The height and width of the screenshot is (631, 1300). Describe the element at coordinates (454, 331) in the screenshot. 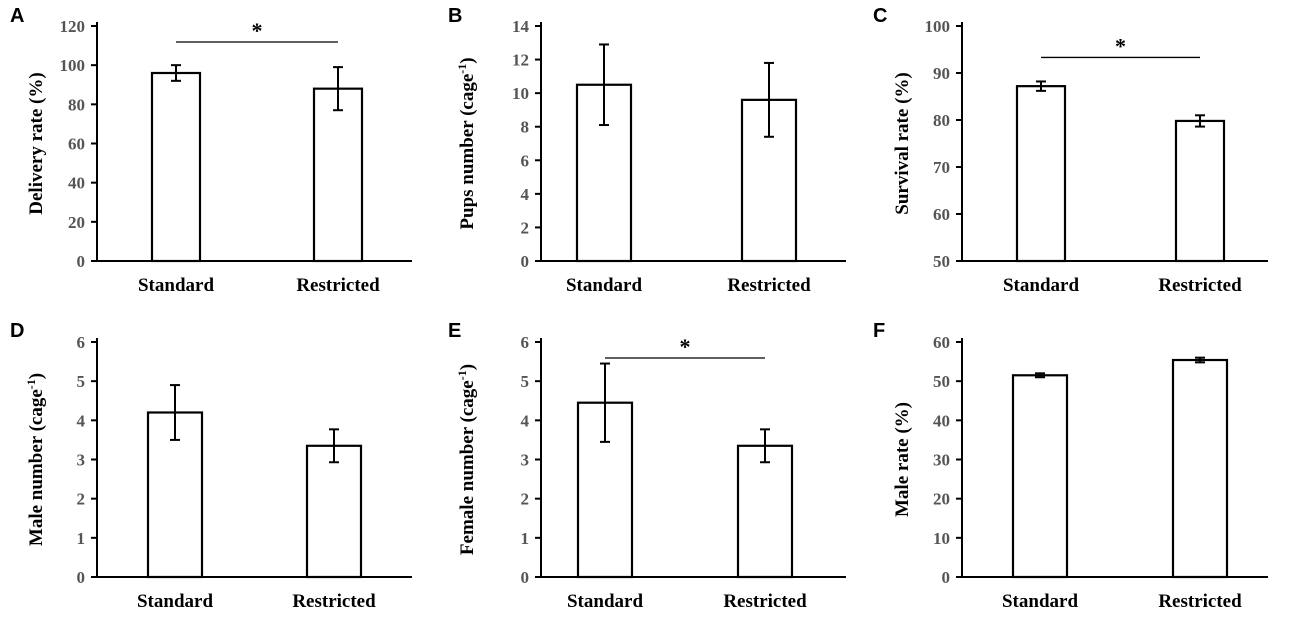

I see `panel-letter: E` at that location.